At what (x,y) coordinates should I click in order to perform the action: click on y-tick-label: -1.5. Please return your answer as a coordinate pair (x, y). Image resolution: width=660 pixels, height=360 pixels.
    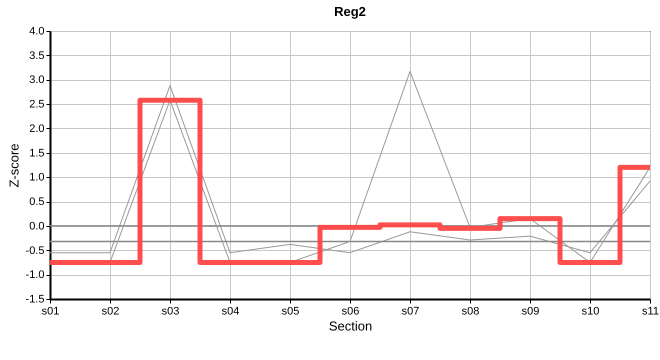
    Looking at the image, I should click on (35, 300).